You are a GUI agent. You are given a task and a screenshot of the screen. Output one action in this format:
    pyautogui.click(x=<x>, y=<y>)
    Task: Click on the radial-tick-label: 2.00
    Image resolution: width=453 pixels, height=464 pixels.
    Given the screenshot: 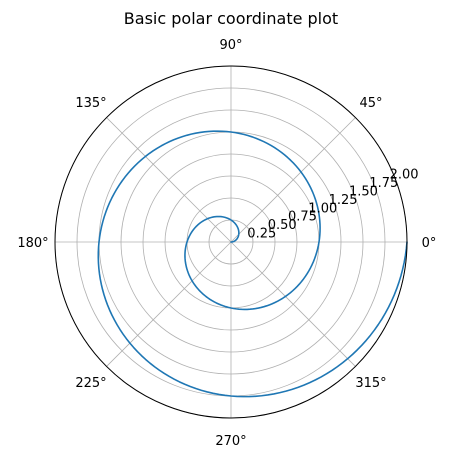 What is the action you would take?
    pyautogui.click(x=404, y=175)
    